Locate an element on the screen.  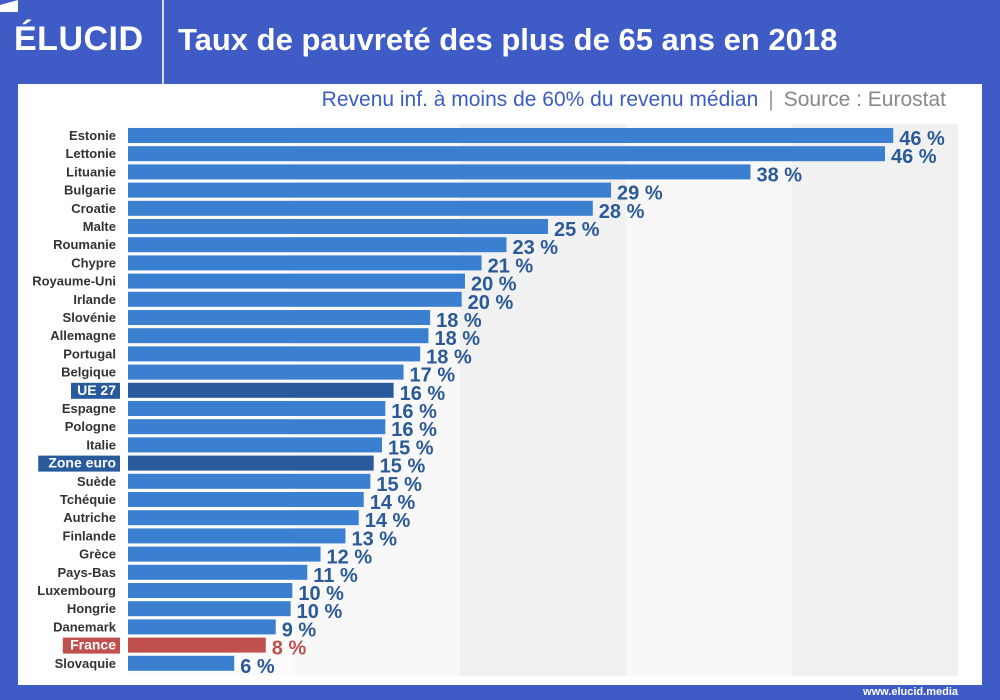
category-label: Slovaquie is located at coordinates (85, 663).